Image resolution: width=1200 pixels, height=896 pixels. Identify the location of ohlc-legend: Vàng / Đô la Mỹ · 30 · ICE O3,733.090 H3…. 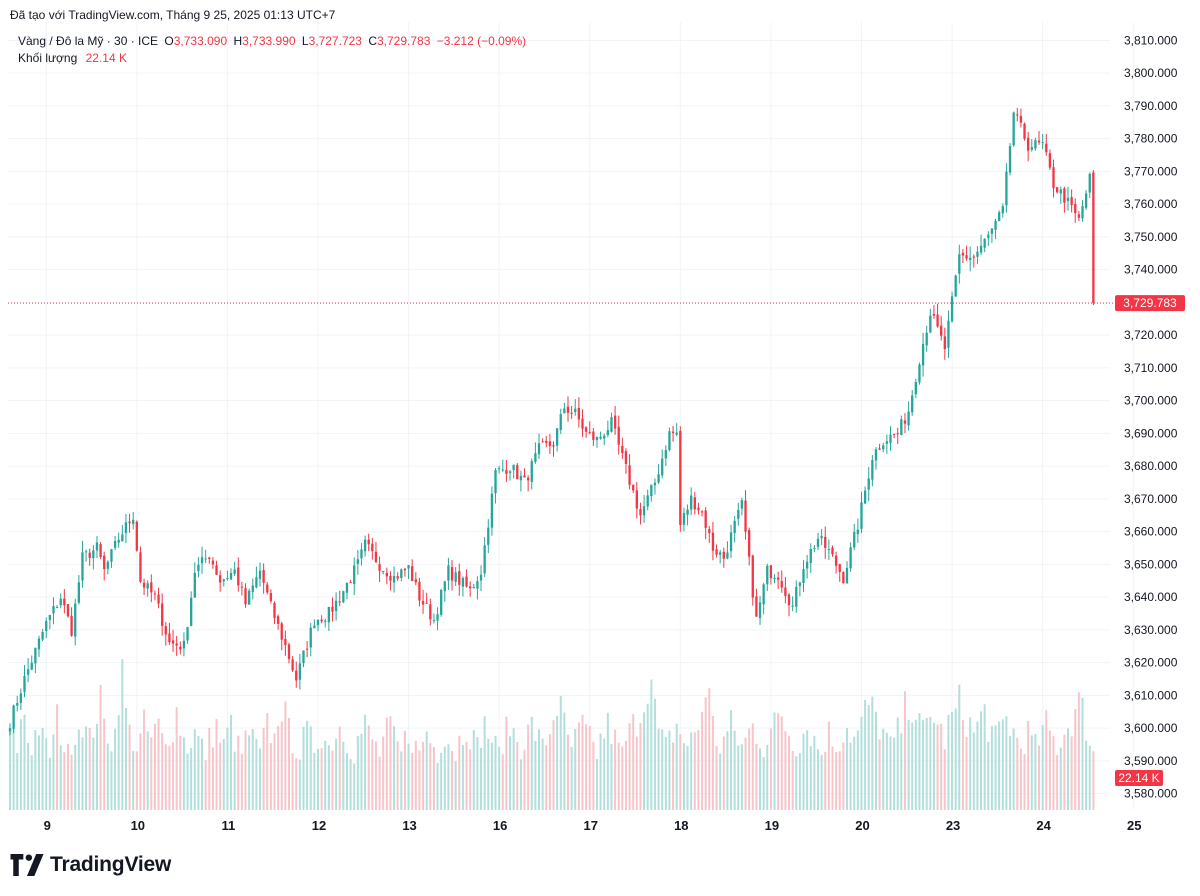
(273, 41).